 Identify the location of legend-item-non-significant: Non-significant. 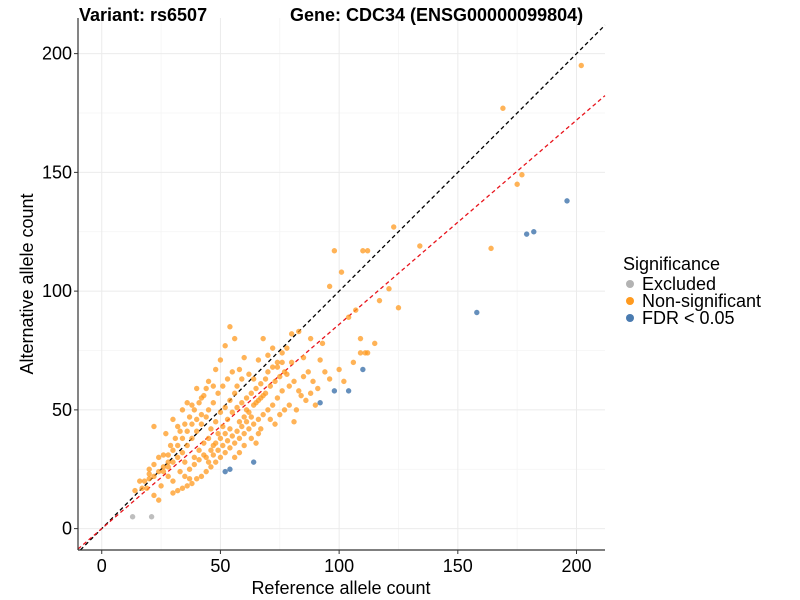
(693, 301).